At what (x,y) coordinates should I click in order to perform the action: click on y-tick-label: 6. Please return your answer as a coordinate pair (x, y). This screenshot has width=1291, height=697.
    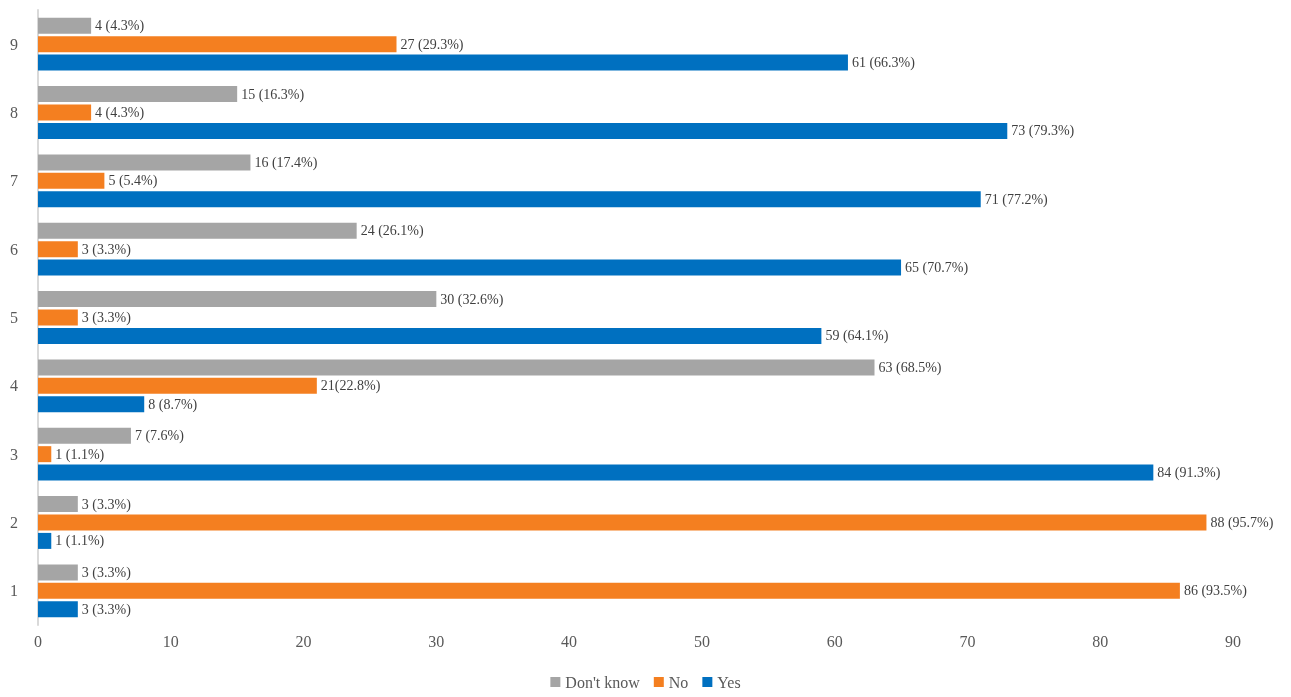
    Looking at the image, I should click on (14, 249).